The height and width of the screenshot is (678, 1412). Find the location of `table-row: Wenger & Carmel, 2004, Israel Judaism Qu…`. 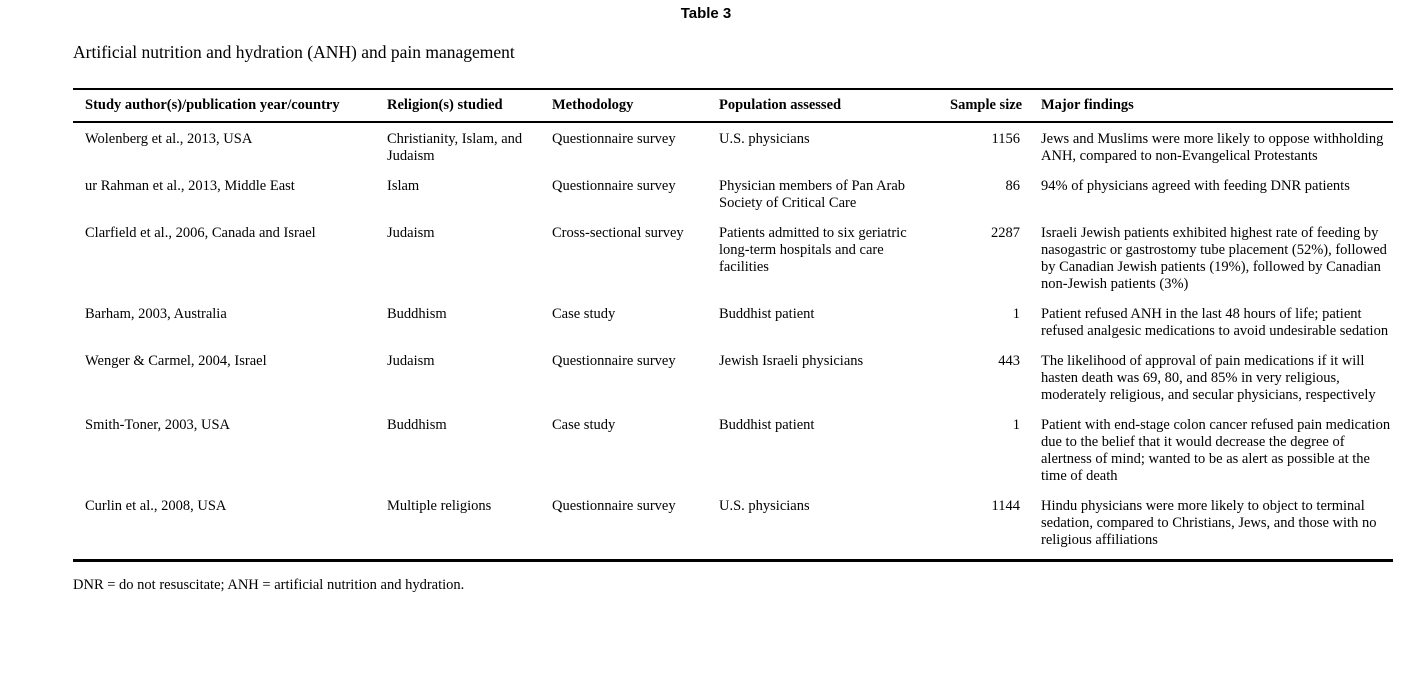

table-row: Wenger & Carmel, 2004, Israel Judaism Qu… is located at coordinates (733, 385).